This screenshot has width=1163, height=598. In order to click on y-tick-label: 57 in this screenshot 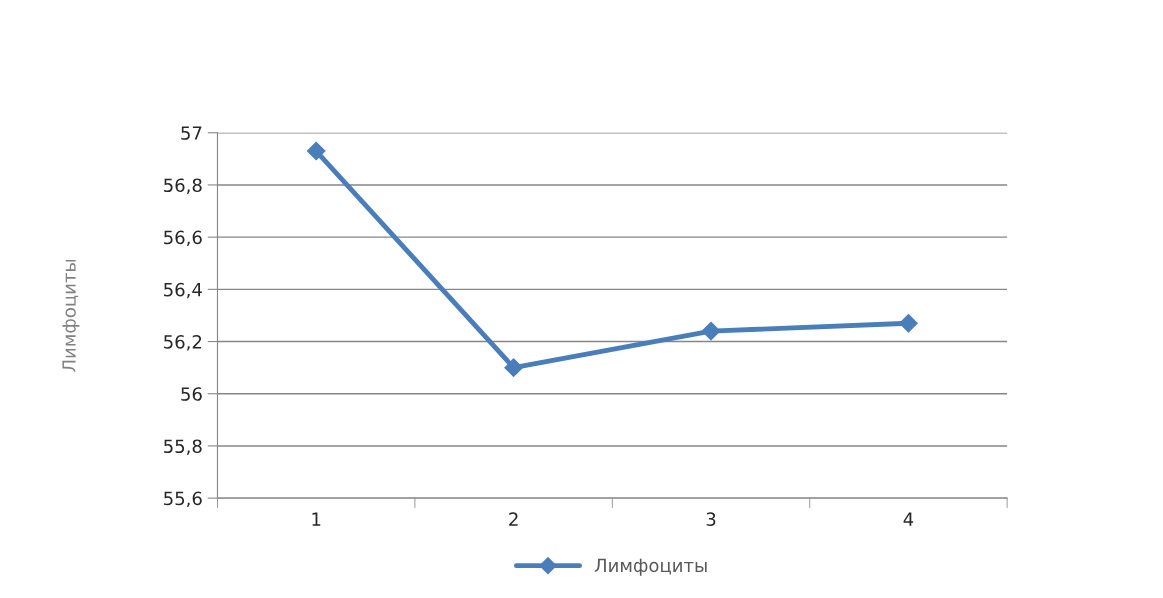, I will do `click(191, 133)`.